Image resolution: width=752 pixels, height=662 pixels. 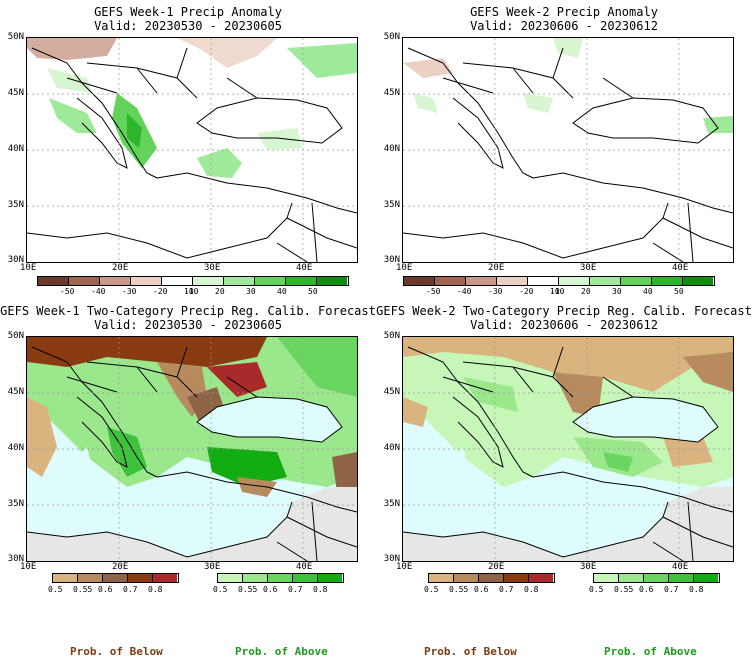 What do you see at coordinates (464, 291) in the screenshot?
I see `colorbar-tick-label: -40` at bounding box center [464, 291].